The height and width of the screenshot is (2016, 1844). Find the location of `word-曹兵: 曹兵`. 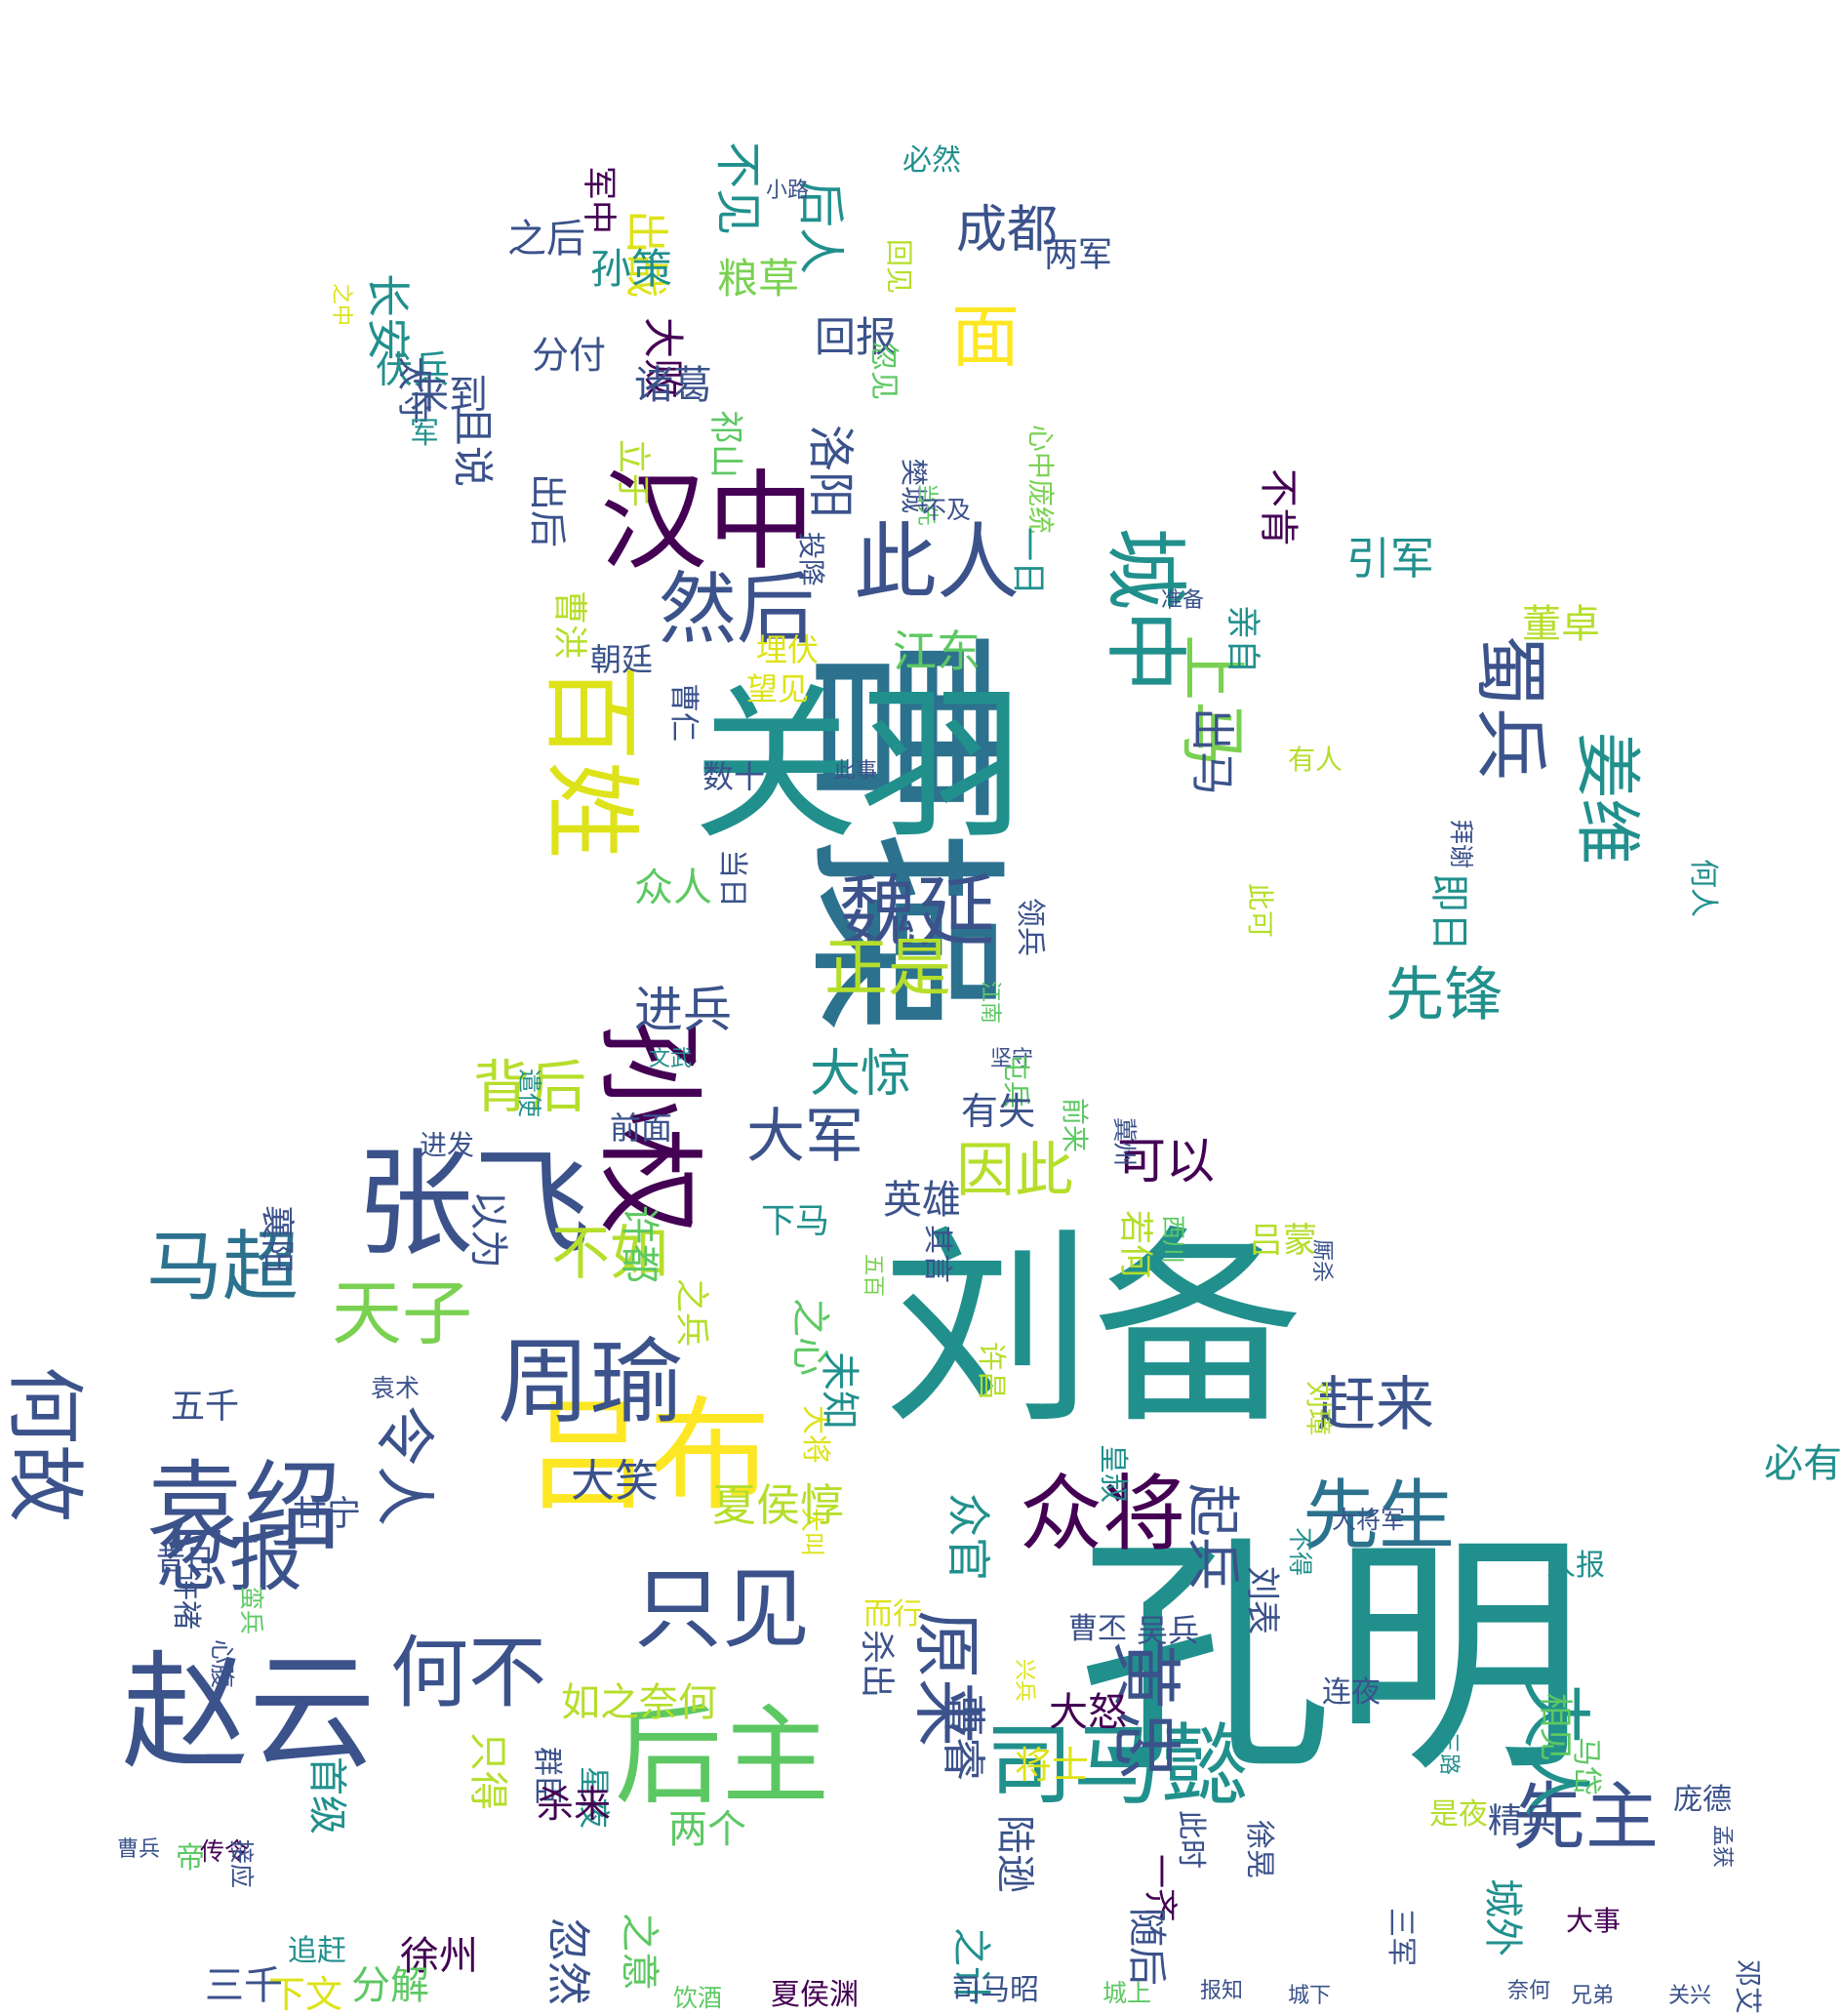

word-曹兵: 曹兵 is located at coordinates (139, 1849).